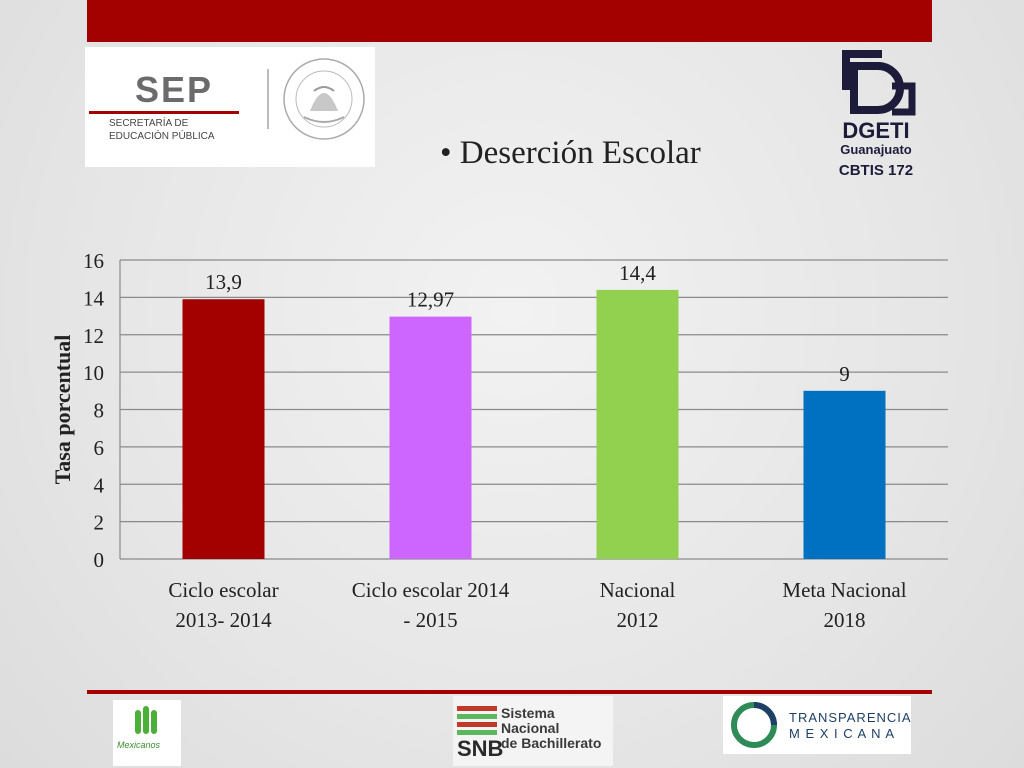 The width and height of the screenshot is (1024, 768). What do you see at coordinates (845, 620) in the screenshot?
I see `x-tick-label: 2018` at bounding box center [845, 620].